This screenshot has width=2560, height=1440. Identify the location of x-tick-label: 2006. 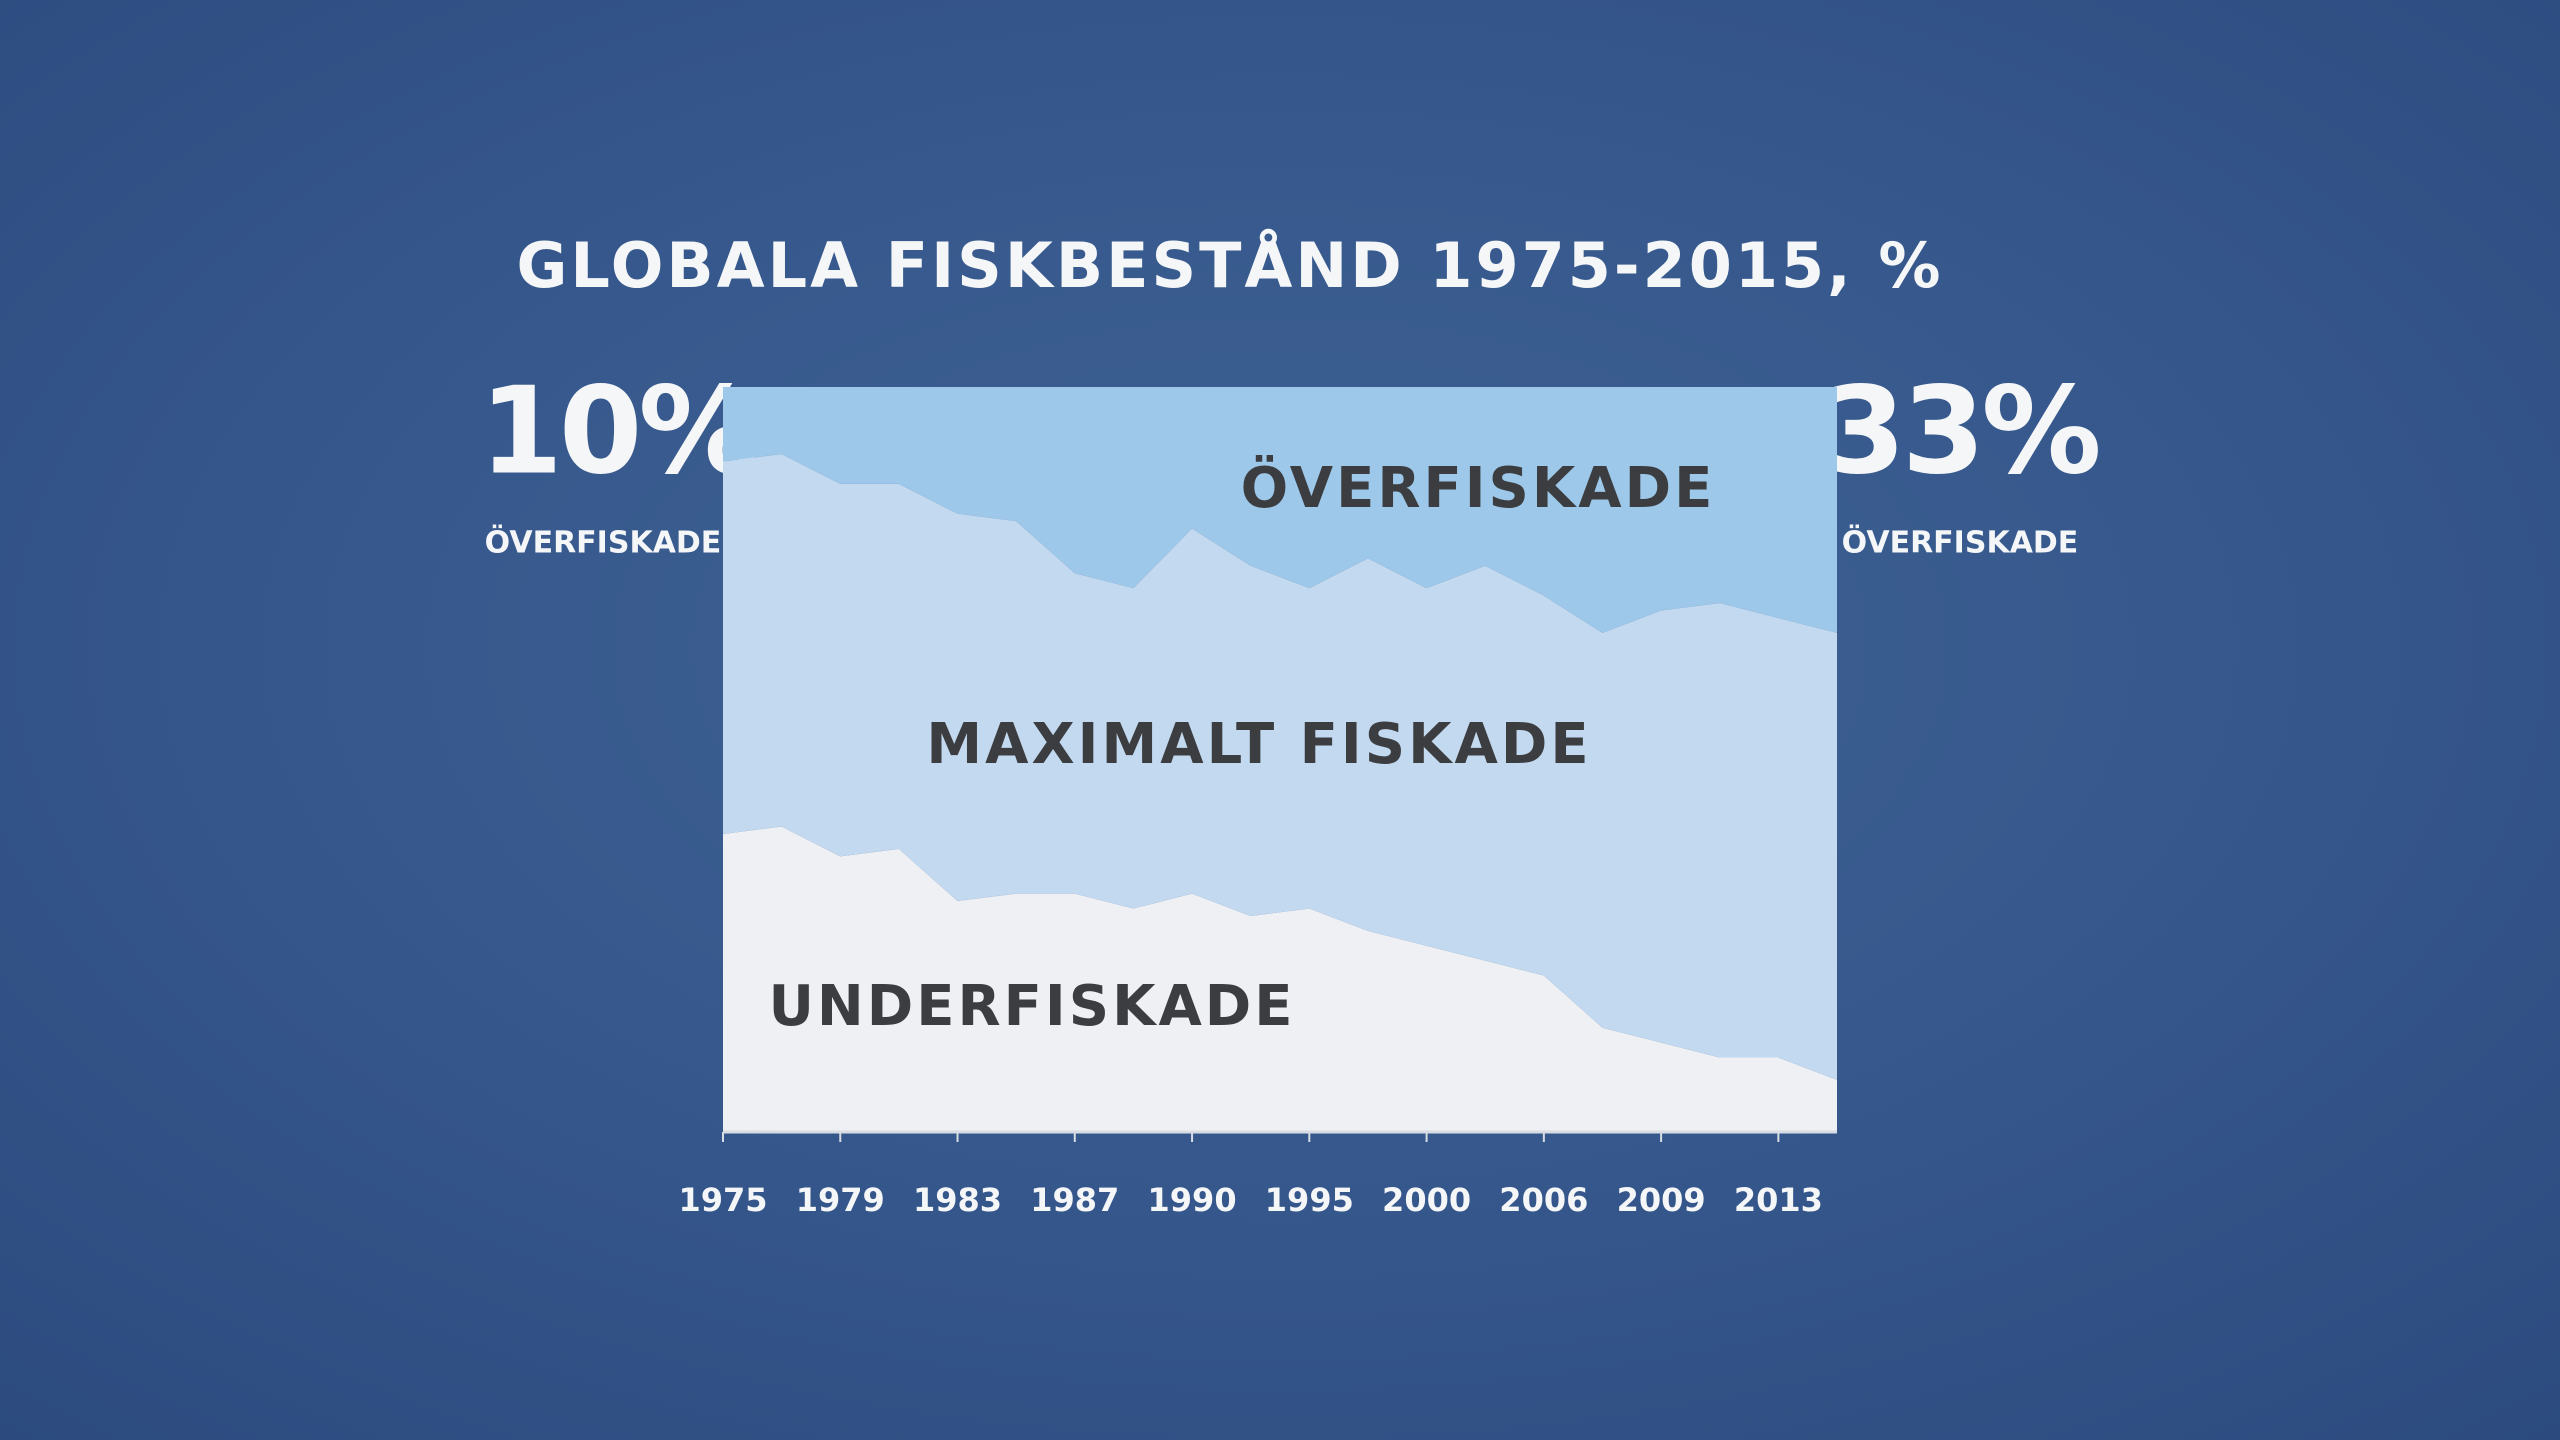
(1543, 1200).